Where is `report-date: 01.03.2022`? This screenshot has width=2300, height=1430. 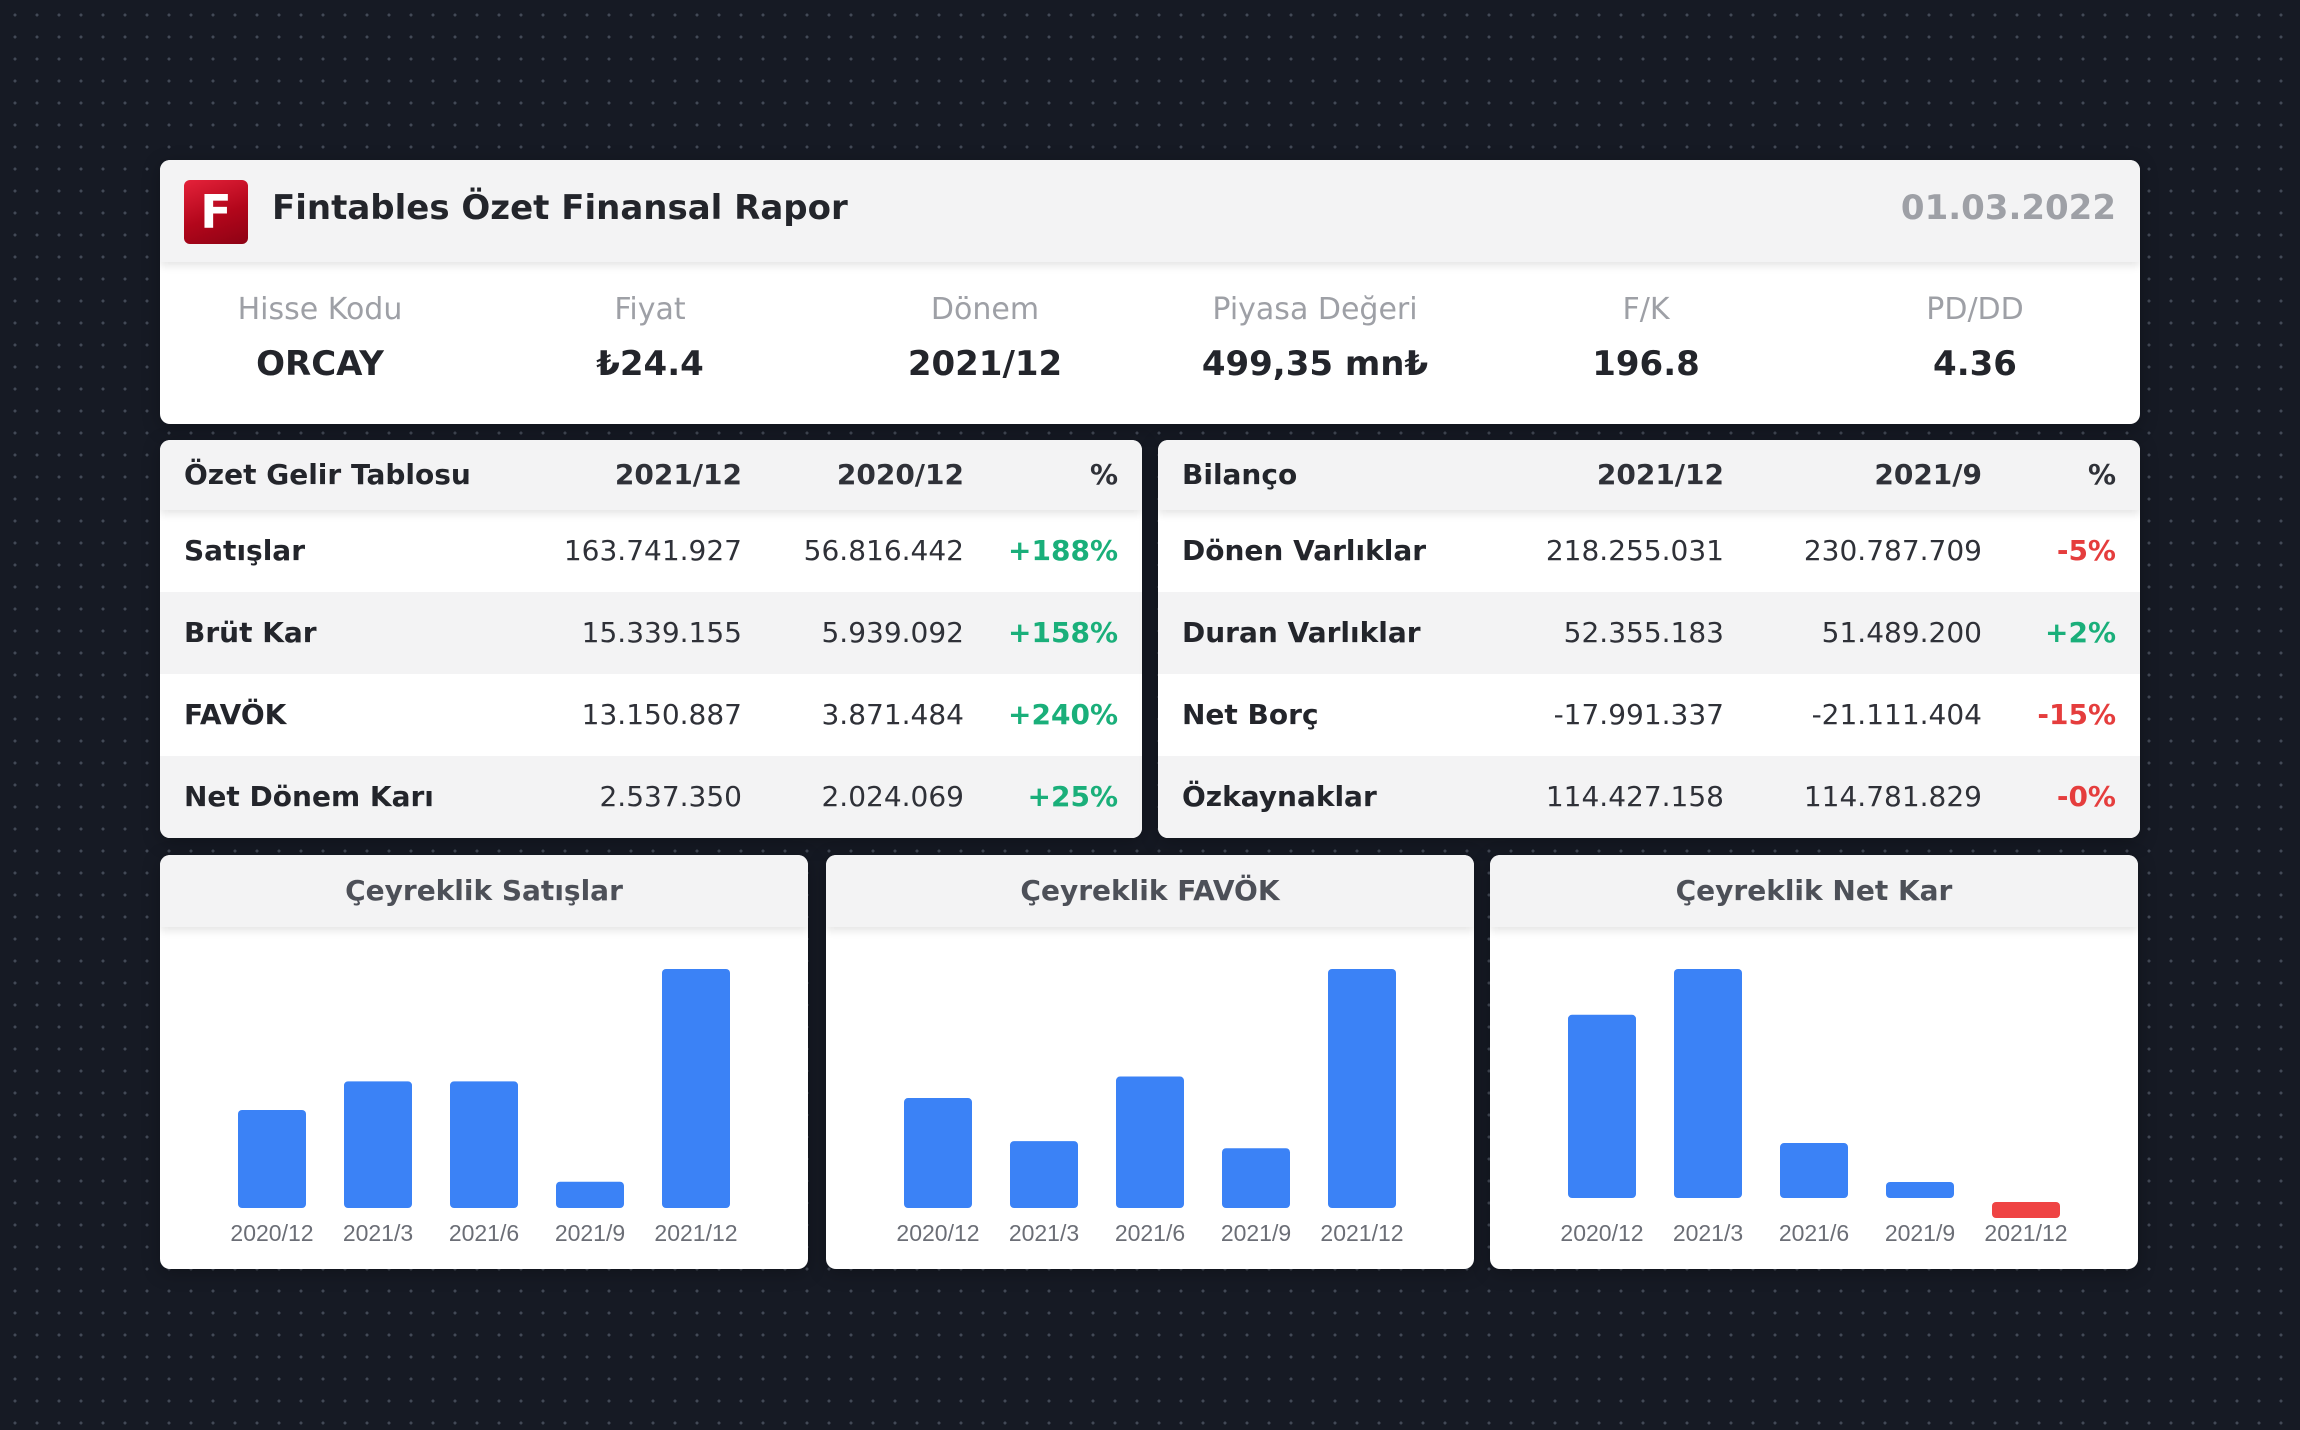
report-date: 01.03.2022 is located at coordinates (2008, 208).